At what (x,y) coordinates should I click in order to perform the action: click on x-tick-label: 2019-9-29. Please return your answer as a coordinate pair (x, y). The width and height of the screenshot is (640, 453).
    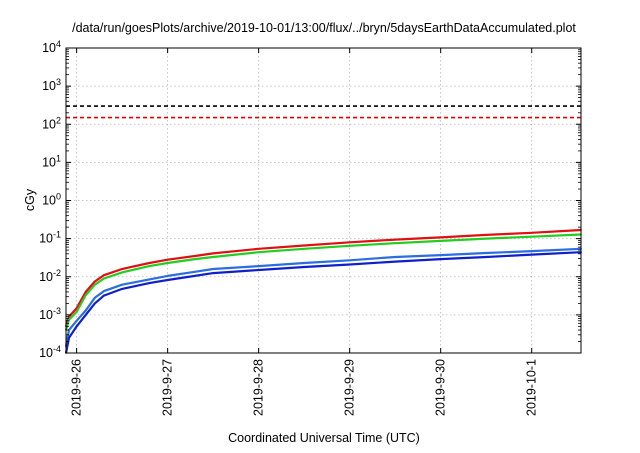
    Looking at the image, I should click on (350, 387).